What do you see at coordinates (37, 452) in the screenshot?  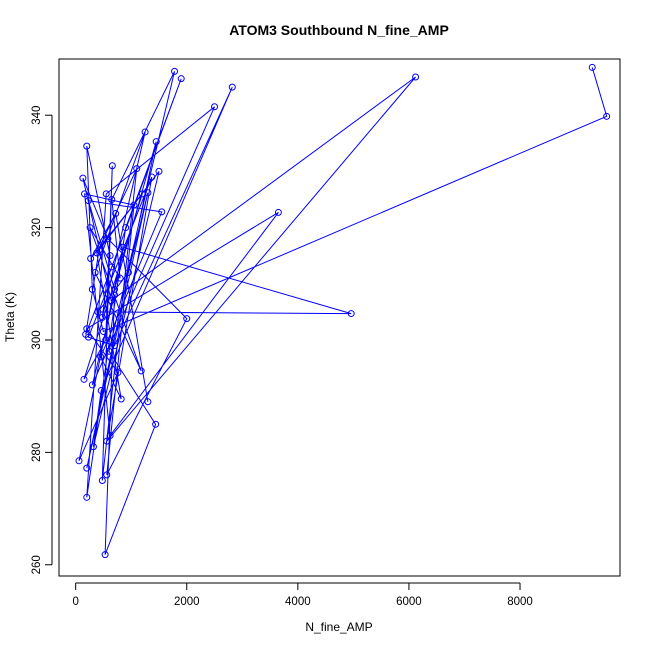 I see `y-tick-label: 280` at bounding box center [37, 452].